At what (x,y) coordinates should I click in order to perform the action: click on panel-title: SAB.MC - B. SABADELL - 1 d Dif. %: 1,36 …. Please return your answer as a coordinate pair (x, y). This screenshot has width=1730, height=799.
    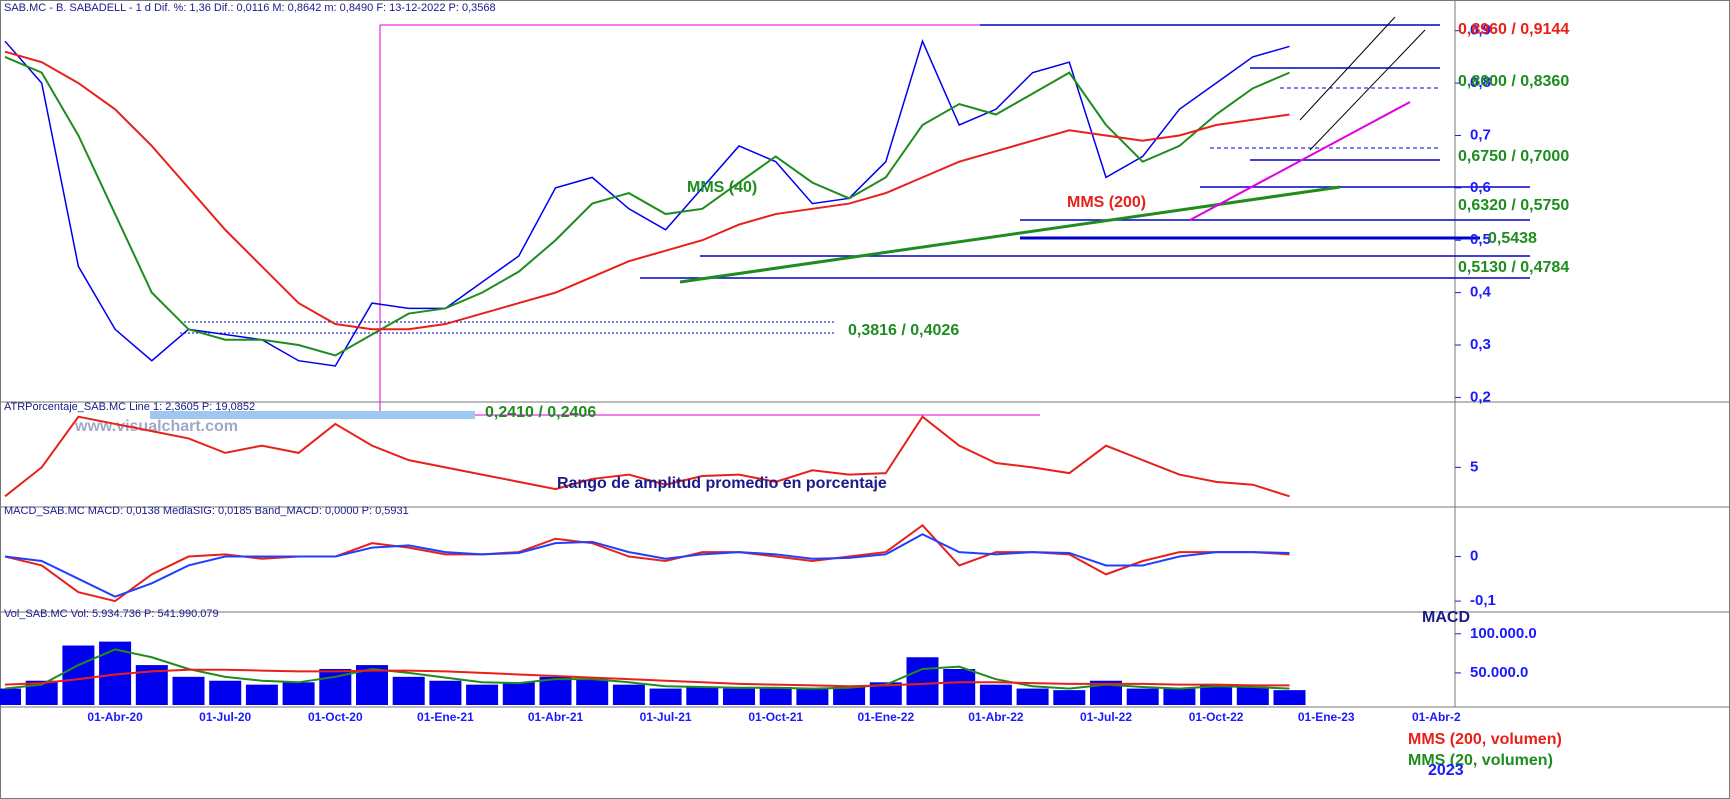
    Looking at the image, I should click on (250, 8).